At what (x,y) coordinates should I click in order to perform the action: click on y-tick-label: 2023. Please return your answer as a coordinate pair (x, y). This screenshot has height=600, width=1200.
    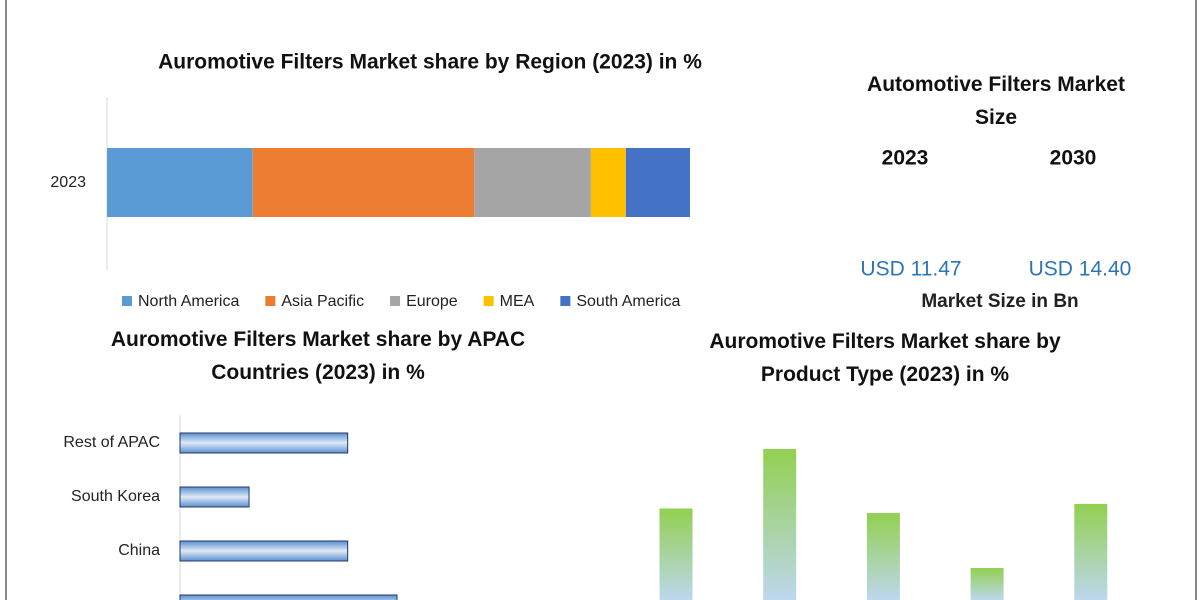
    Looking at the image, I should click on (68, 182).